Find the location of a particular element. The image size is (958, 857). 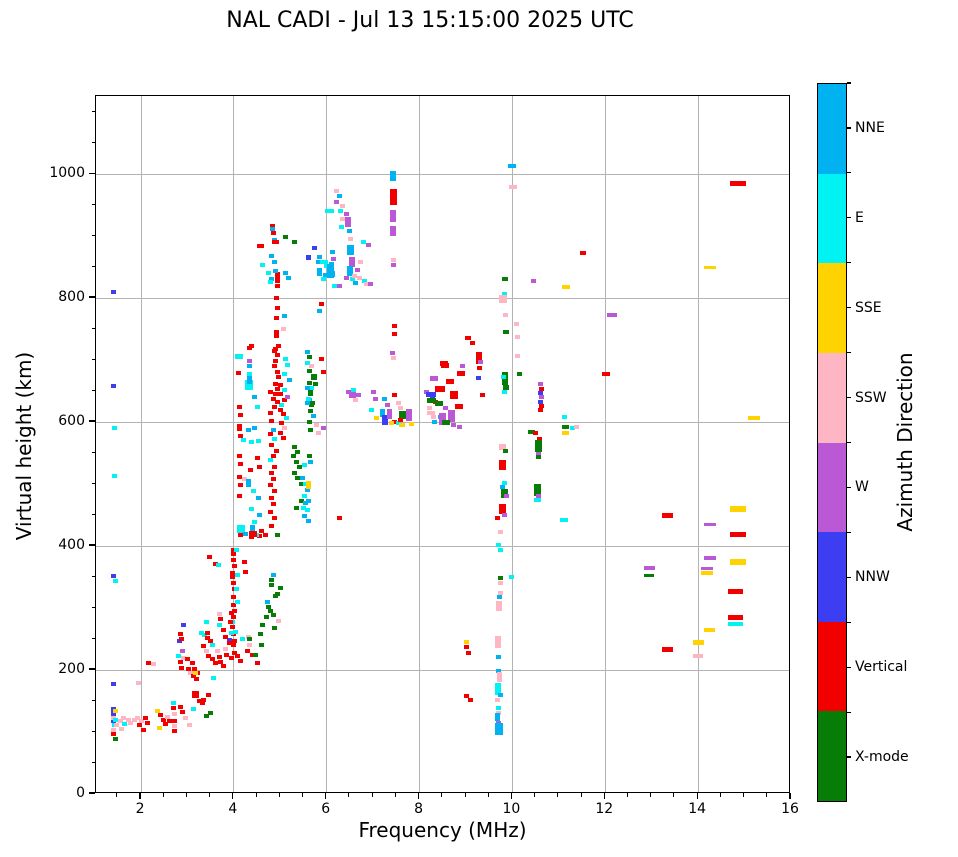

y-tick-label: 200 is located at coordinates (71, 669).